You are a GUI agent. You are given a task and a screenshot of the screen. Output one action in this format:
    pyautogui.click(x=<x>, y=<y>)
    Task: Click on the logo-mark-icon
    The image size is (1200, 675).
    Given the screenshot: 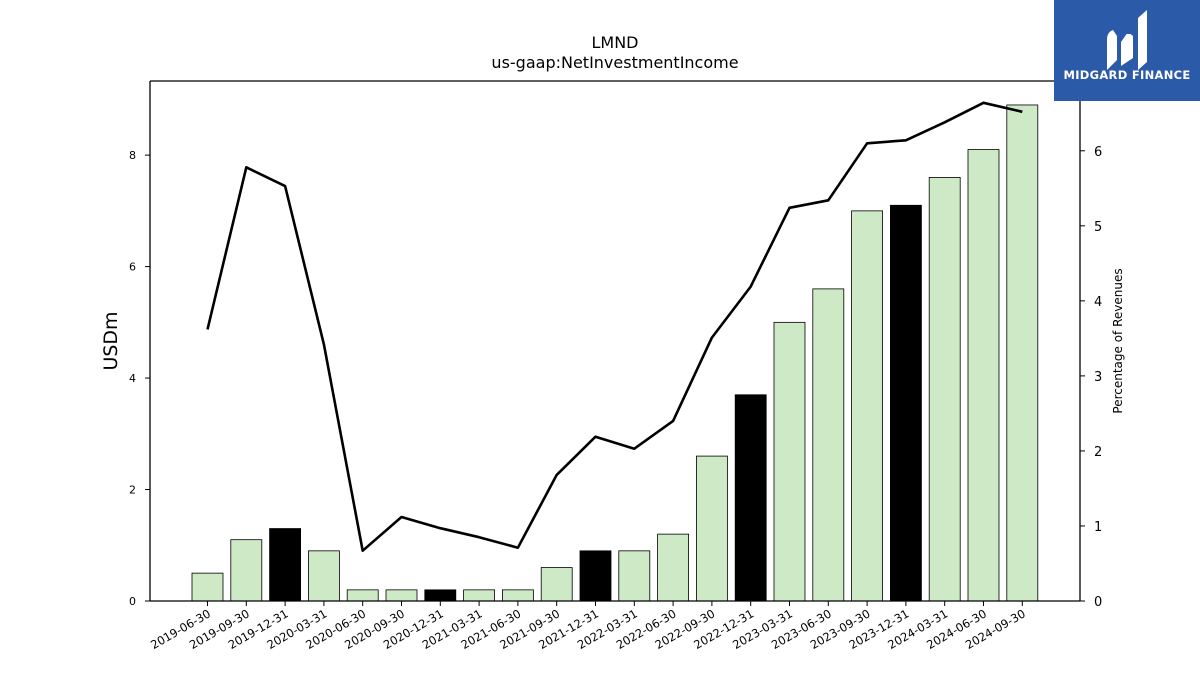 What is the action you would take?
    pyautogui.click(x=1127, y=40)
    